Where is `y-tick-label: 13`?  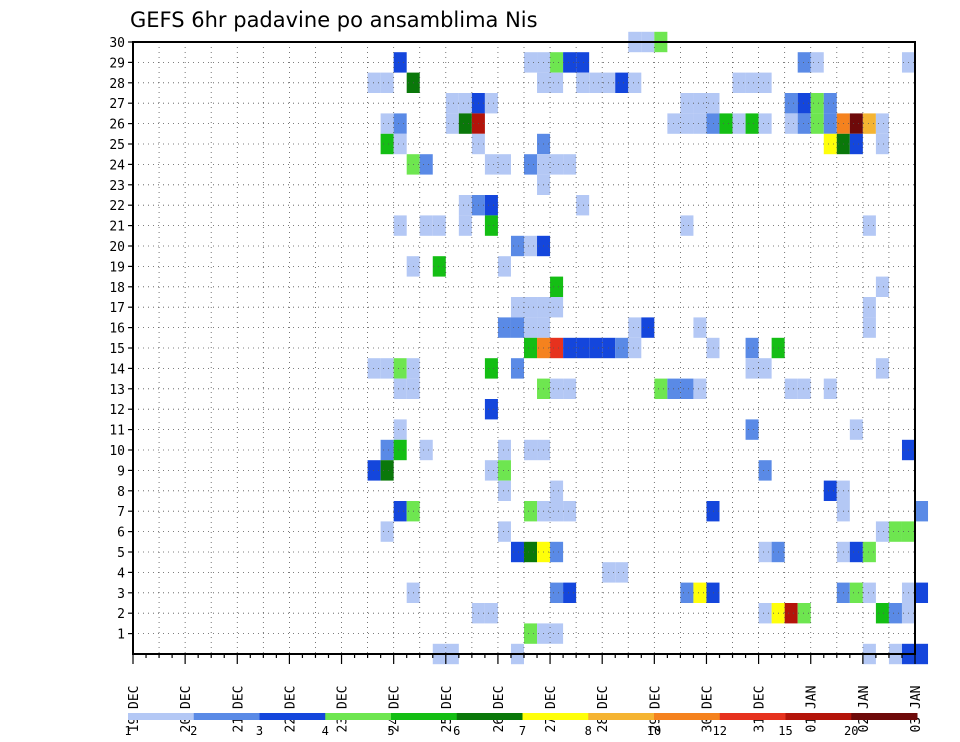
y-tick-label: 13 is located at coordinates (117, 390).